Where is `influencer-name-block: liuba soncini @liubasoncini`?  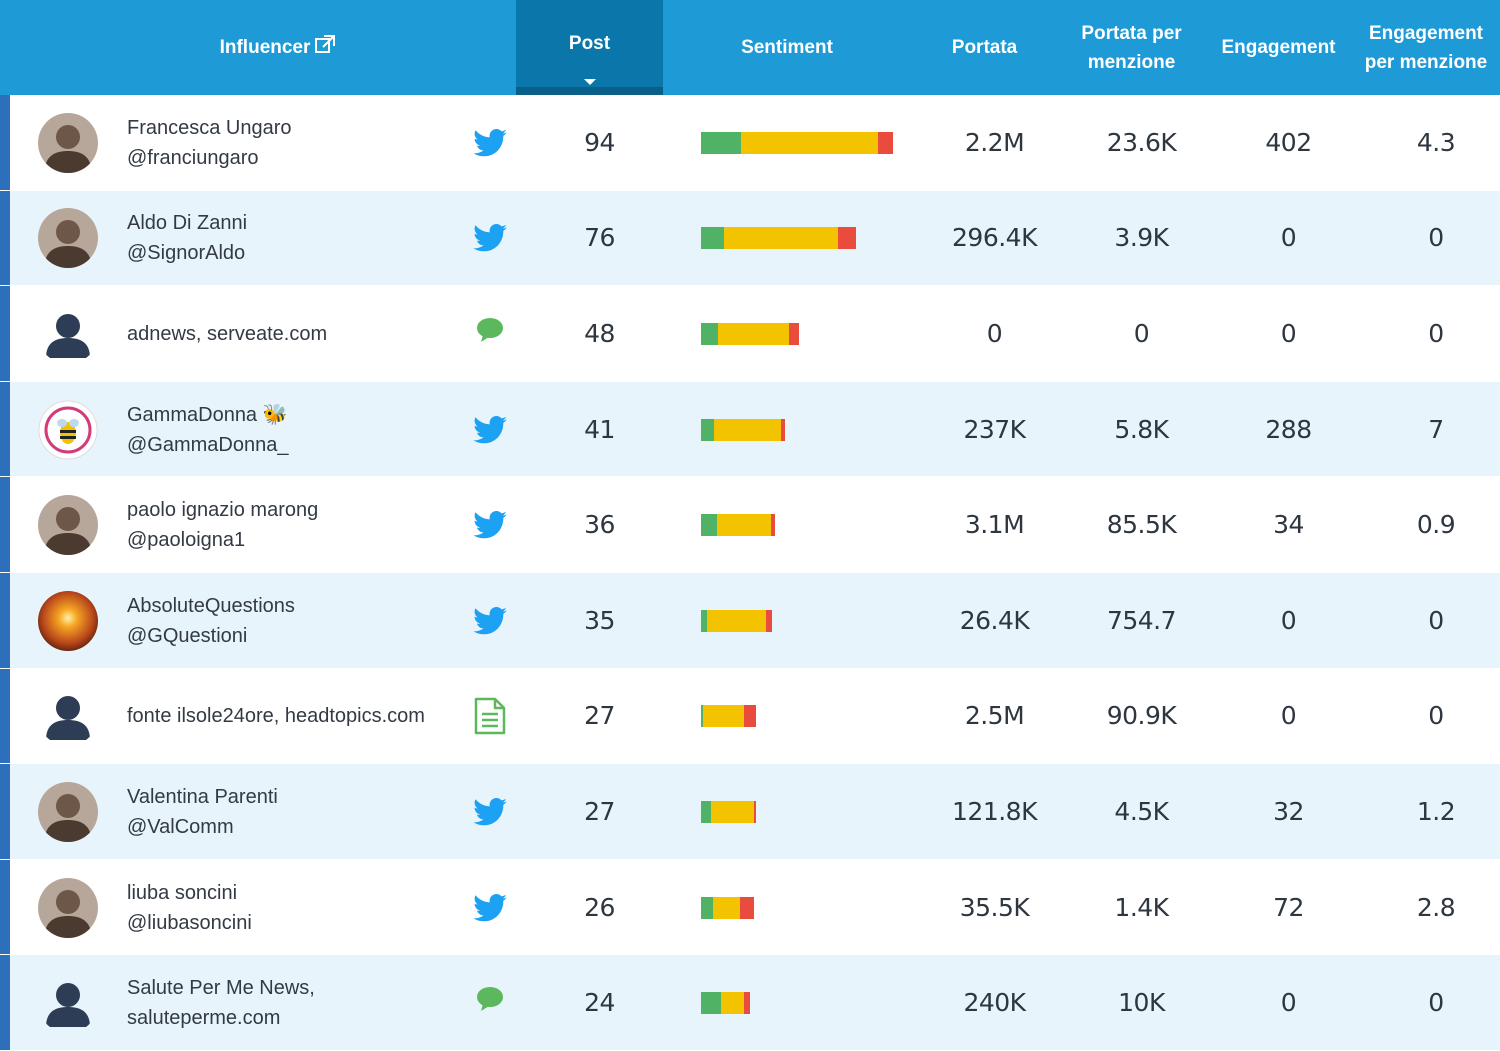
influencer-name-block: liuba soncini @liubasoncini is located at coordinates (189, 908).